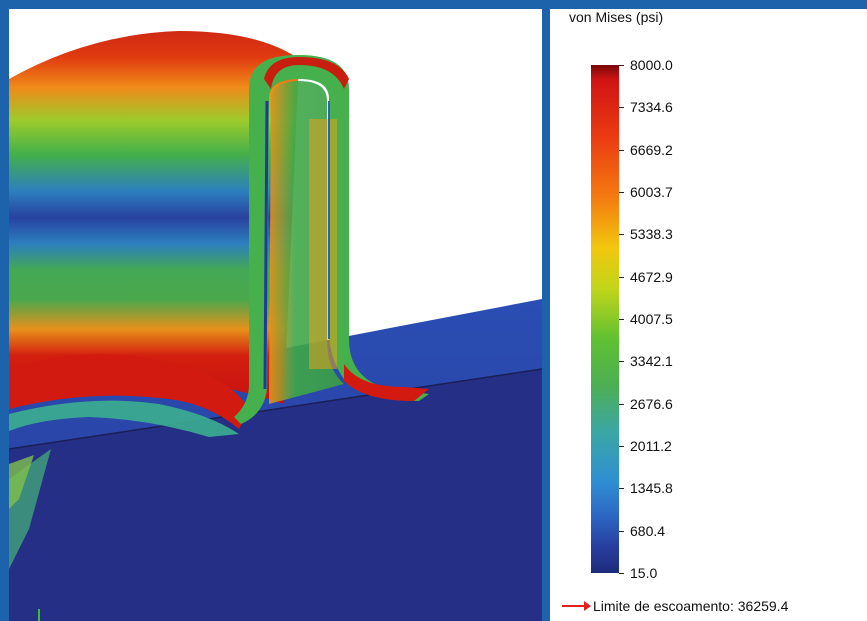  What do you see at coordinates (616, 17) in the screenshot?
I see `legend-title: von Mises (psi)` at bounding box center [616, 17].